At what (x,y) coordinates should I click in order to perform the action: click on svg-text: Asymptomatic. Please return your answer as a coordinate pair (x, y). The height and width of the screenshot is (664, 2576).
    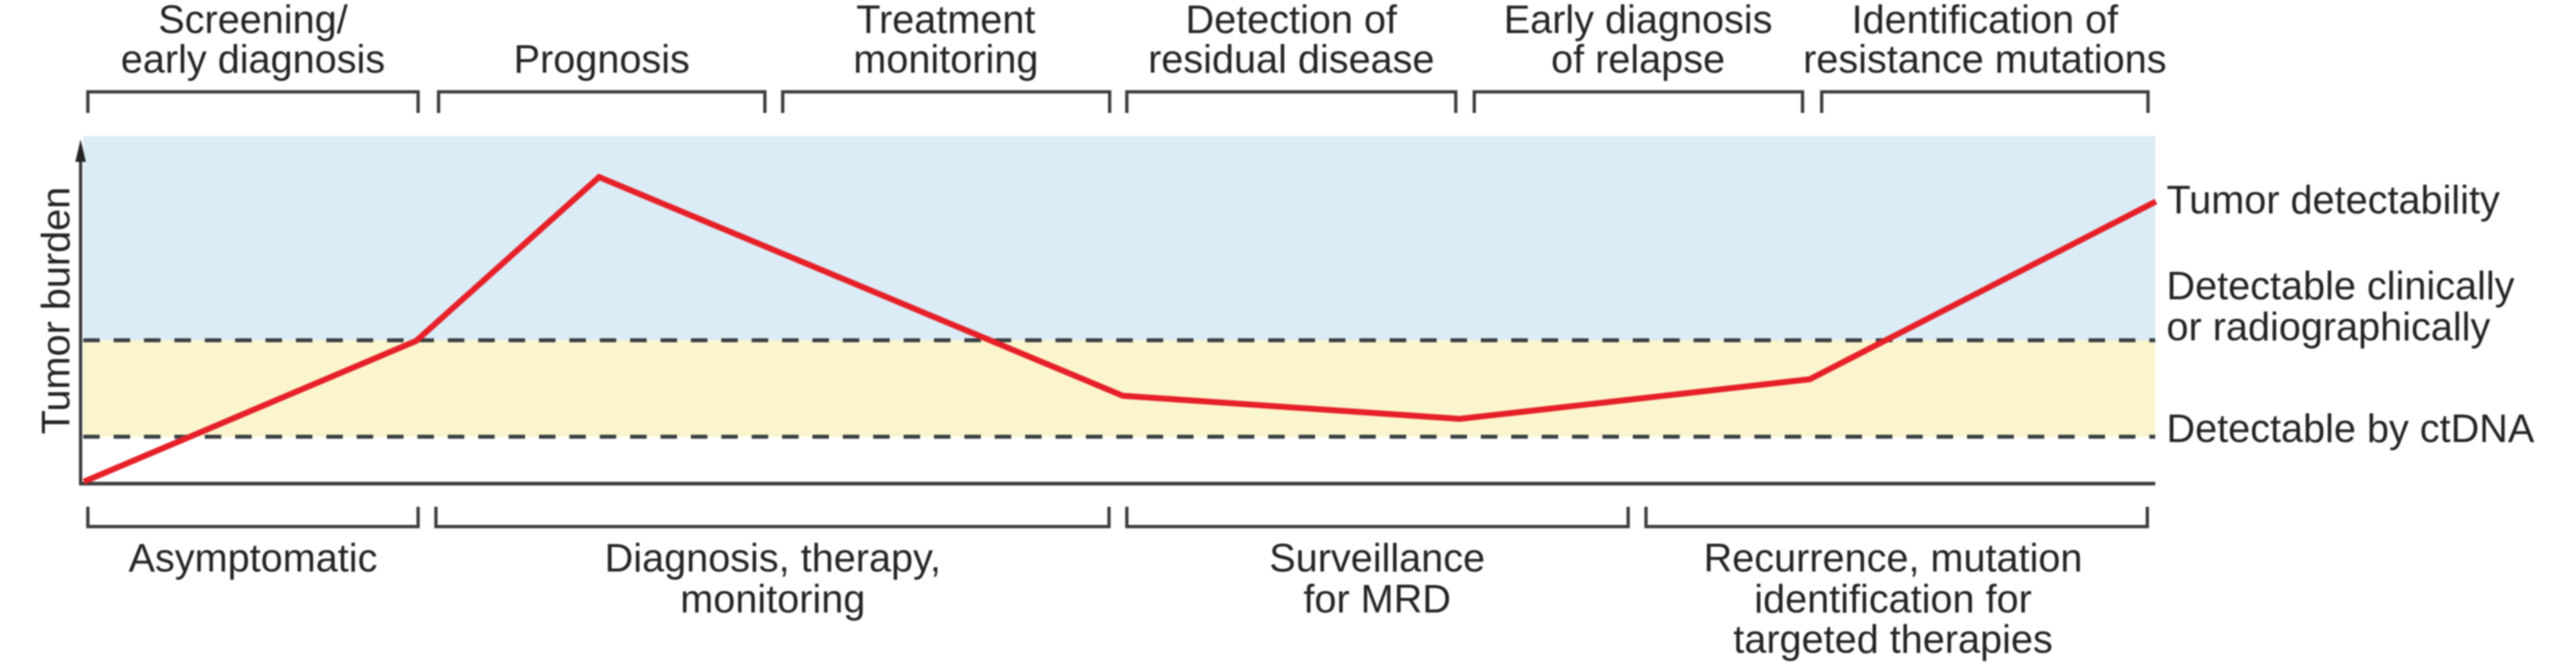
    Looking at the image, I should click on (253, 558).